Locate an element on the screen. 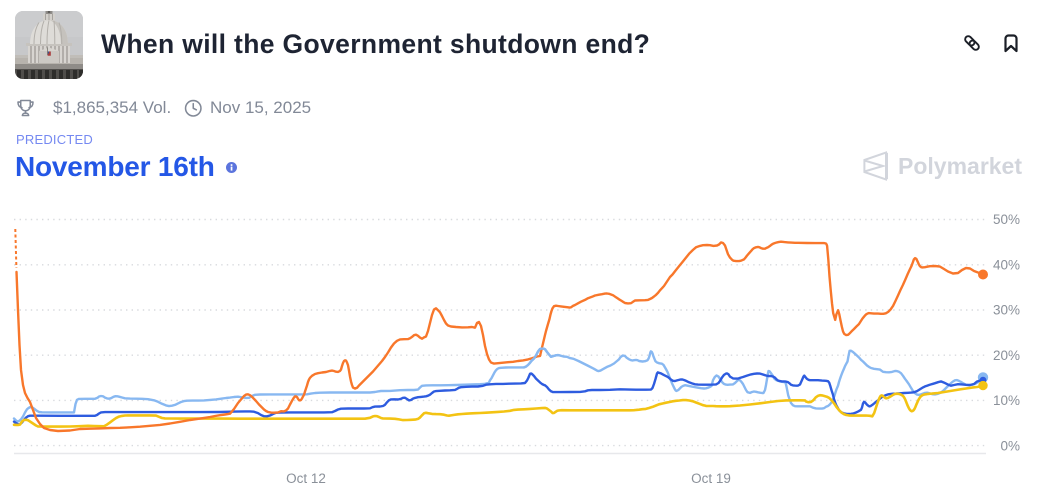  svg-text: Oct 19 is located at coordinates (711, 478).